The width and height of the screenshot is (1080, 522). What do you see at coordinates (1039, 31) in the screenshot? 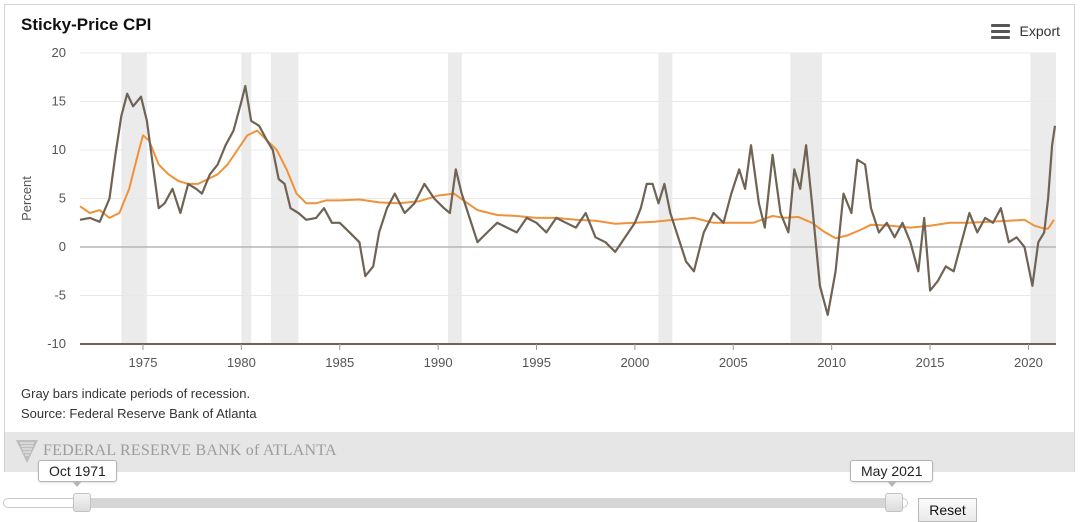
I see `export-label: Export` at bounding box center [1039, 31].